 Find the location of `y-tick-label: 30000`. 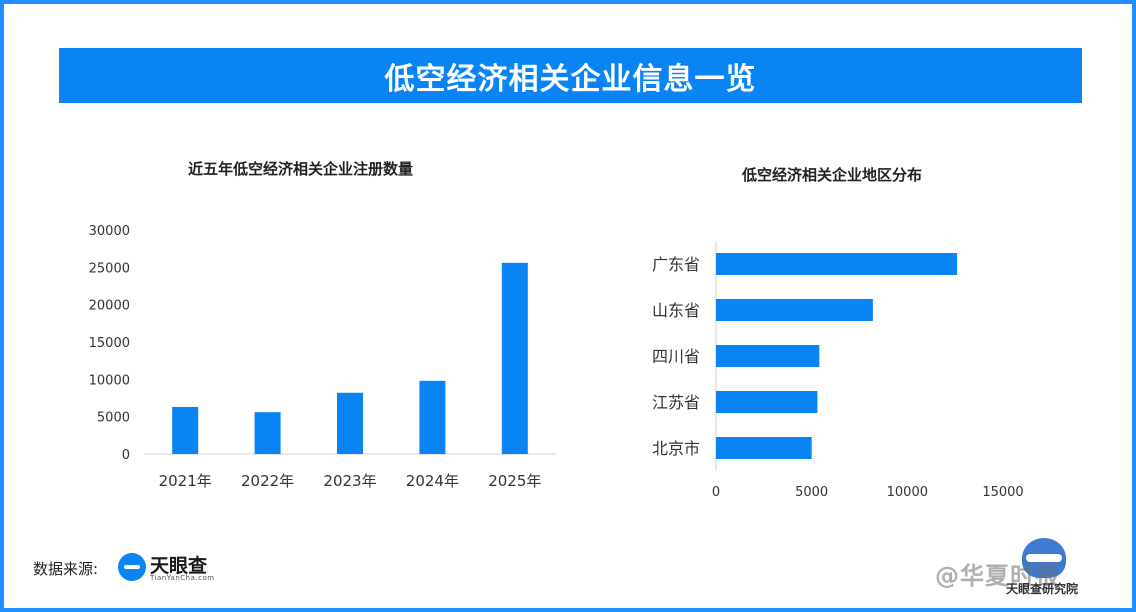

y-tick-label: 30000 is located at coordinates (109, 231).